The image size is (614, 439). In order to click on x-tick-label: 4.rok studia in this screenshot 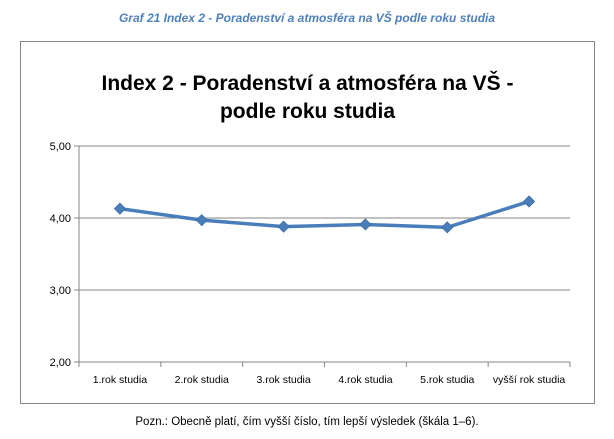, I will do `click(365, 380)`.